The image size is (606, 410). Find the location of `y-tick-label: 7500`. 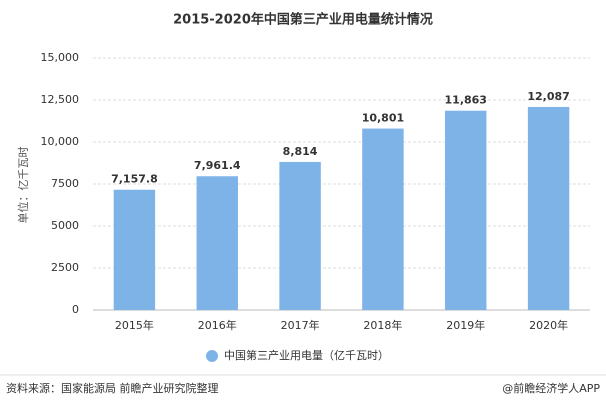

y-tick-label: 7500 is located at coordinates (65, 183).